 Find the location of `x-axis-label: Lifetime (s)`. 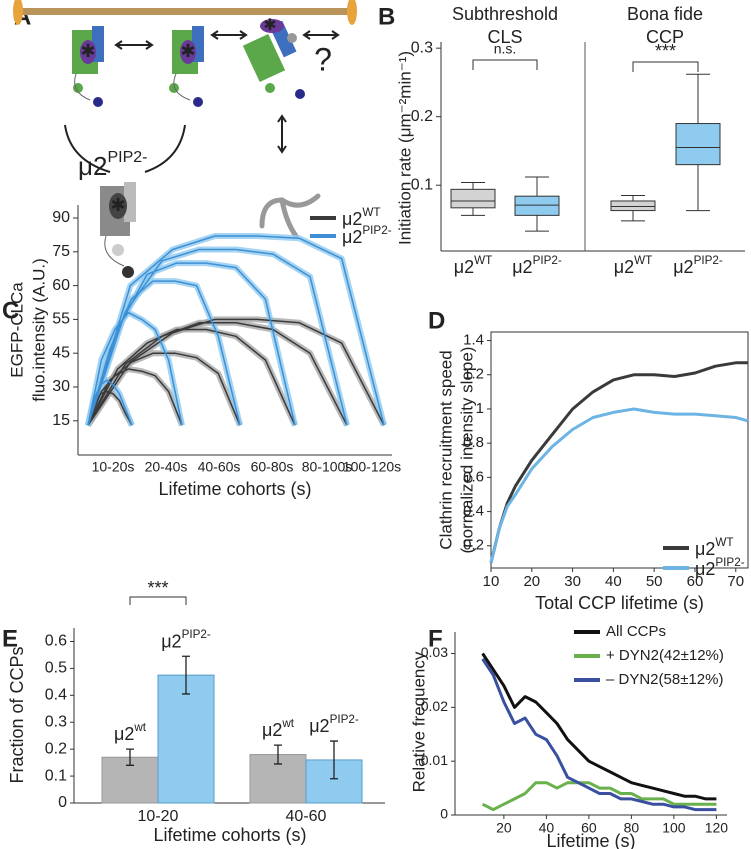

x-axis-label: Lifetime (s) is located at coordinates (590, 840).